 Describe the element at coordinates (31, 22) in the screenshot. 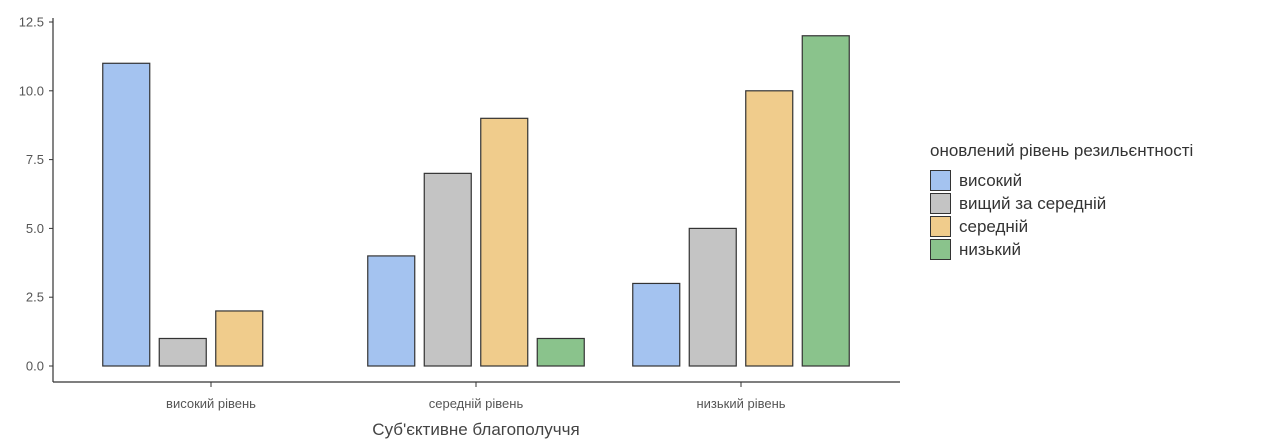

I see `y-tick-label: 12.5` at that location.